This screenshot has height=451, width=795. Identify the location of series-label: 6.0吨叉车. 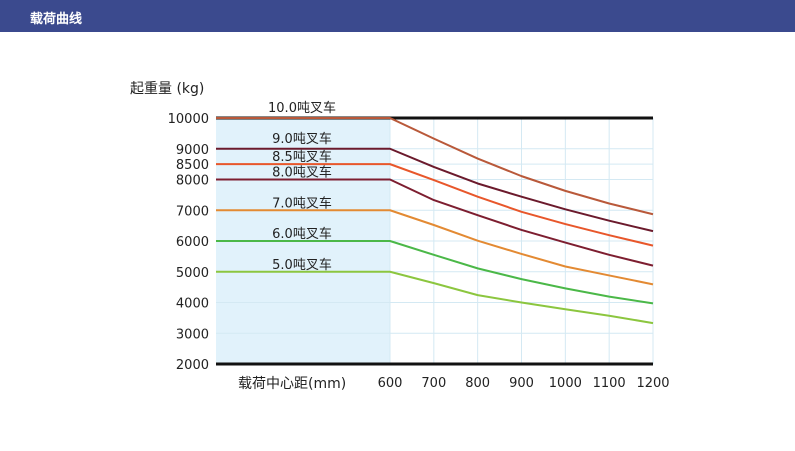
(302, 234).